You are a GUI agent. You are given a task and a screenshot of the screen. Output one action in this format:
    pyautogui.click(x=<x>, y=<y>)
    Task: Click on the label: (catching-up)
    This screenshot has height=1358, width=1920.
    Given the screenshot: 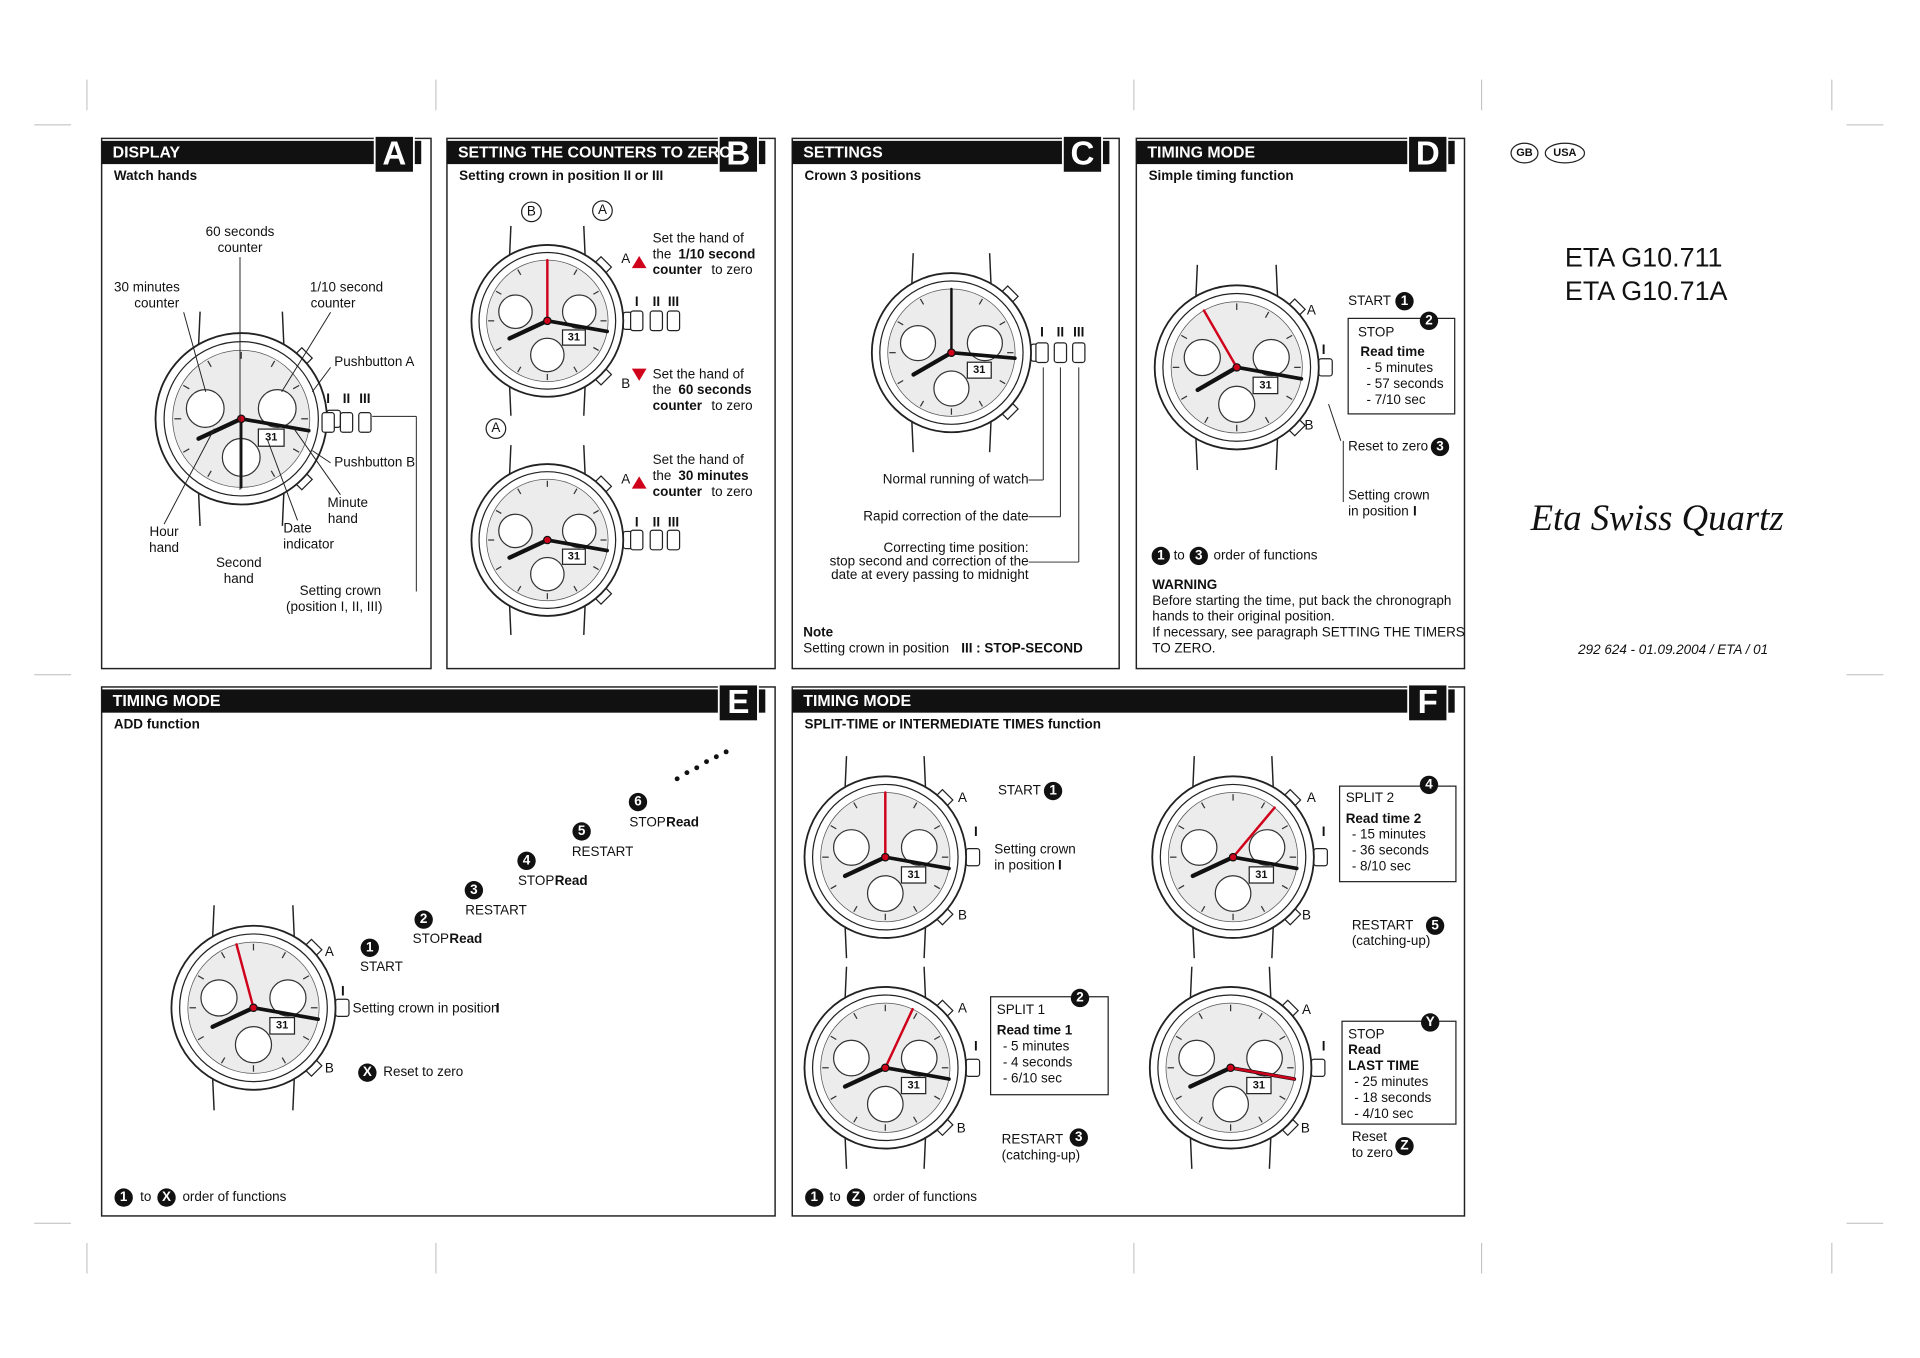 What is the action you would take?
    pyautogui.click(x=1391, y=940)
    